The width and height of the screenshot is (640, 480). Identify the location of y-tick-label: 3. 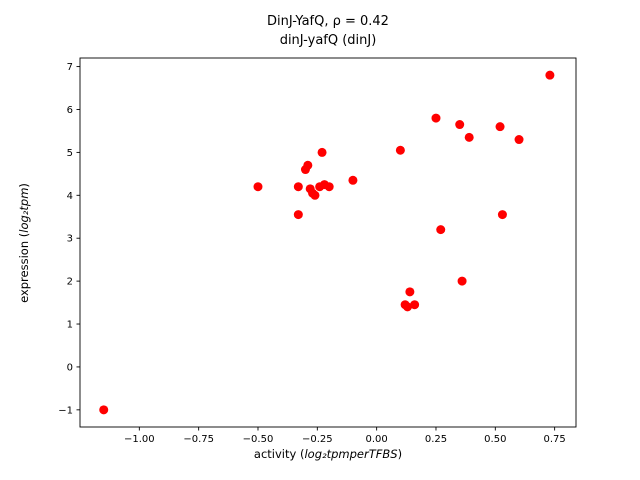
(70, 239).